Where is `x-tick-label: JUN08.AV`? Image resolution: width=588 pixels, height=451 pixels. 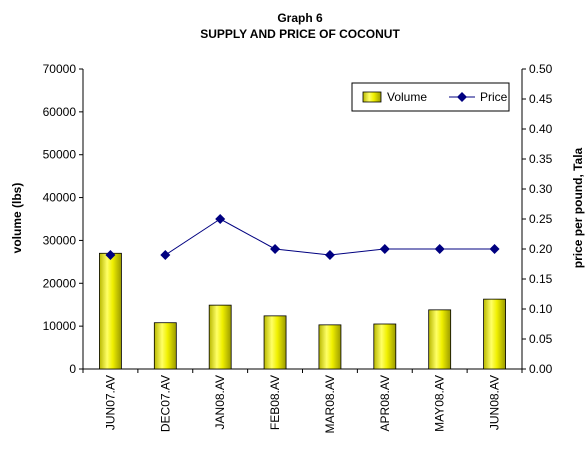
x-tick-label: JUN08.AV is located at coordinates (495, 402).